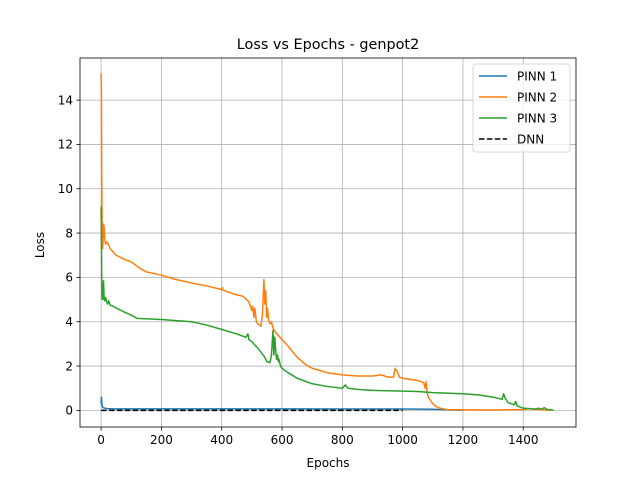 This screenshot has height=480, width=640. I want to click on y-tick-label: 12, so click(65, 145).